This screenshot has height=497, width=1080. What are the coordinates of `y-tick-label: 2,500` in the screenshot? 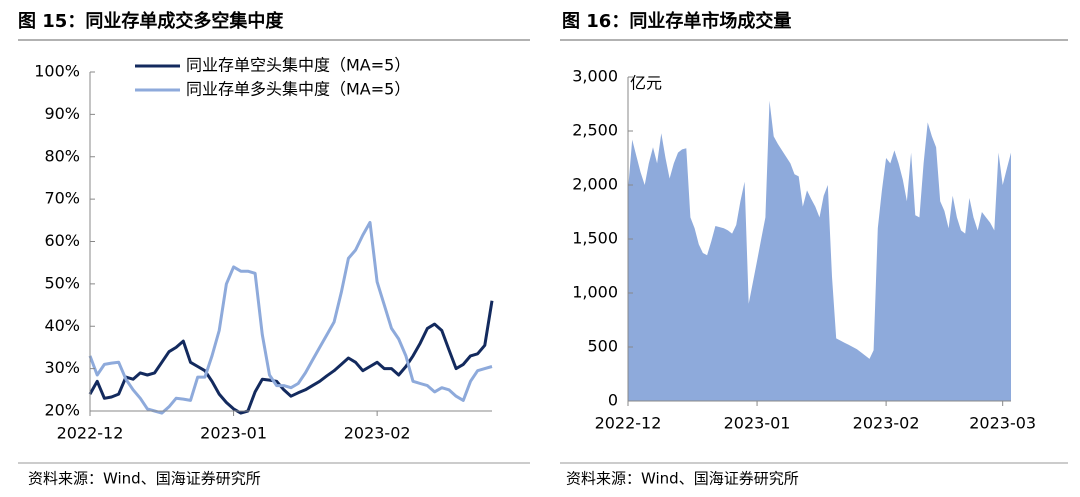 It's located at (595, 130).